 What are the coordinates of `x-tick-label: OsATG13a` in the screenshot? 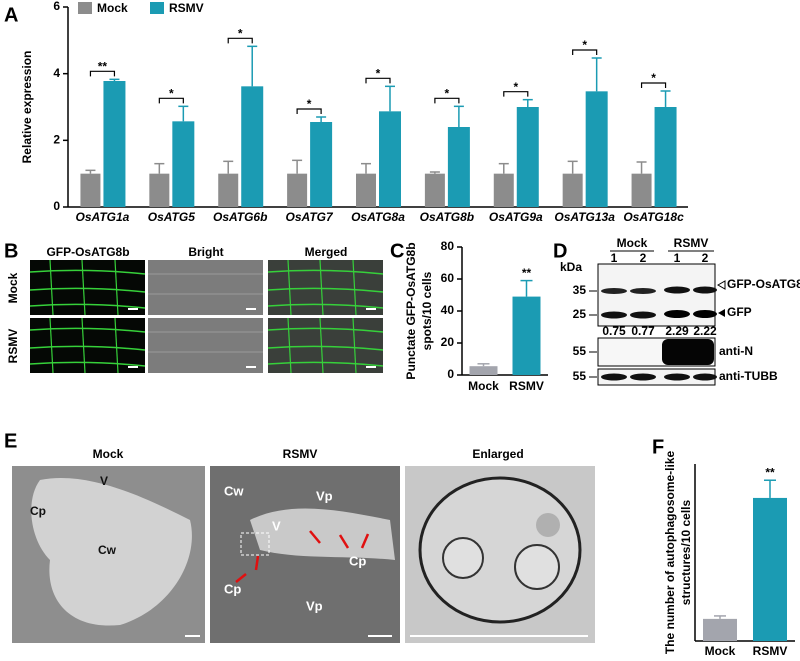 It's located at (584, 217).